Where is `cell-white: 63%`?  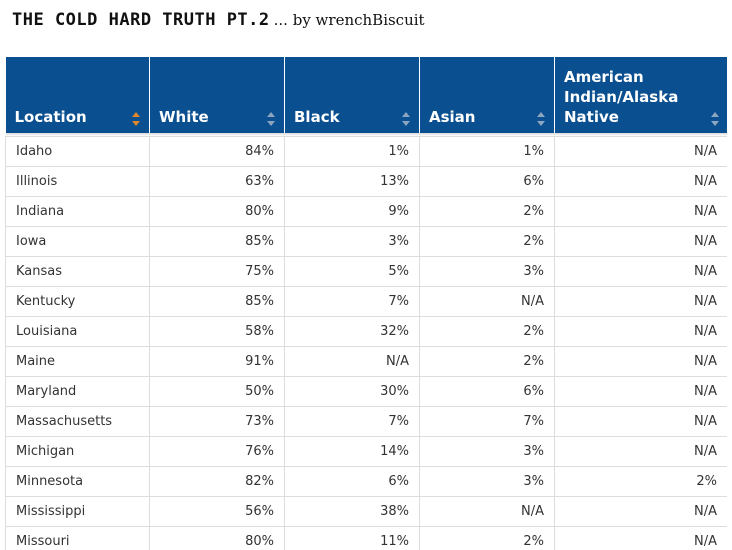
cell-white: 63% is located at coordinates (217, 181).